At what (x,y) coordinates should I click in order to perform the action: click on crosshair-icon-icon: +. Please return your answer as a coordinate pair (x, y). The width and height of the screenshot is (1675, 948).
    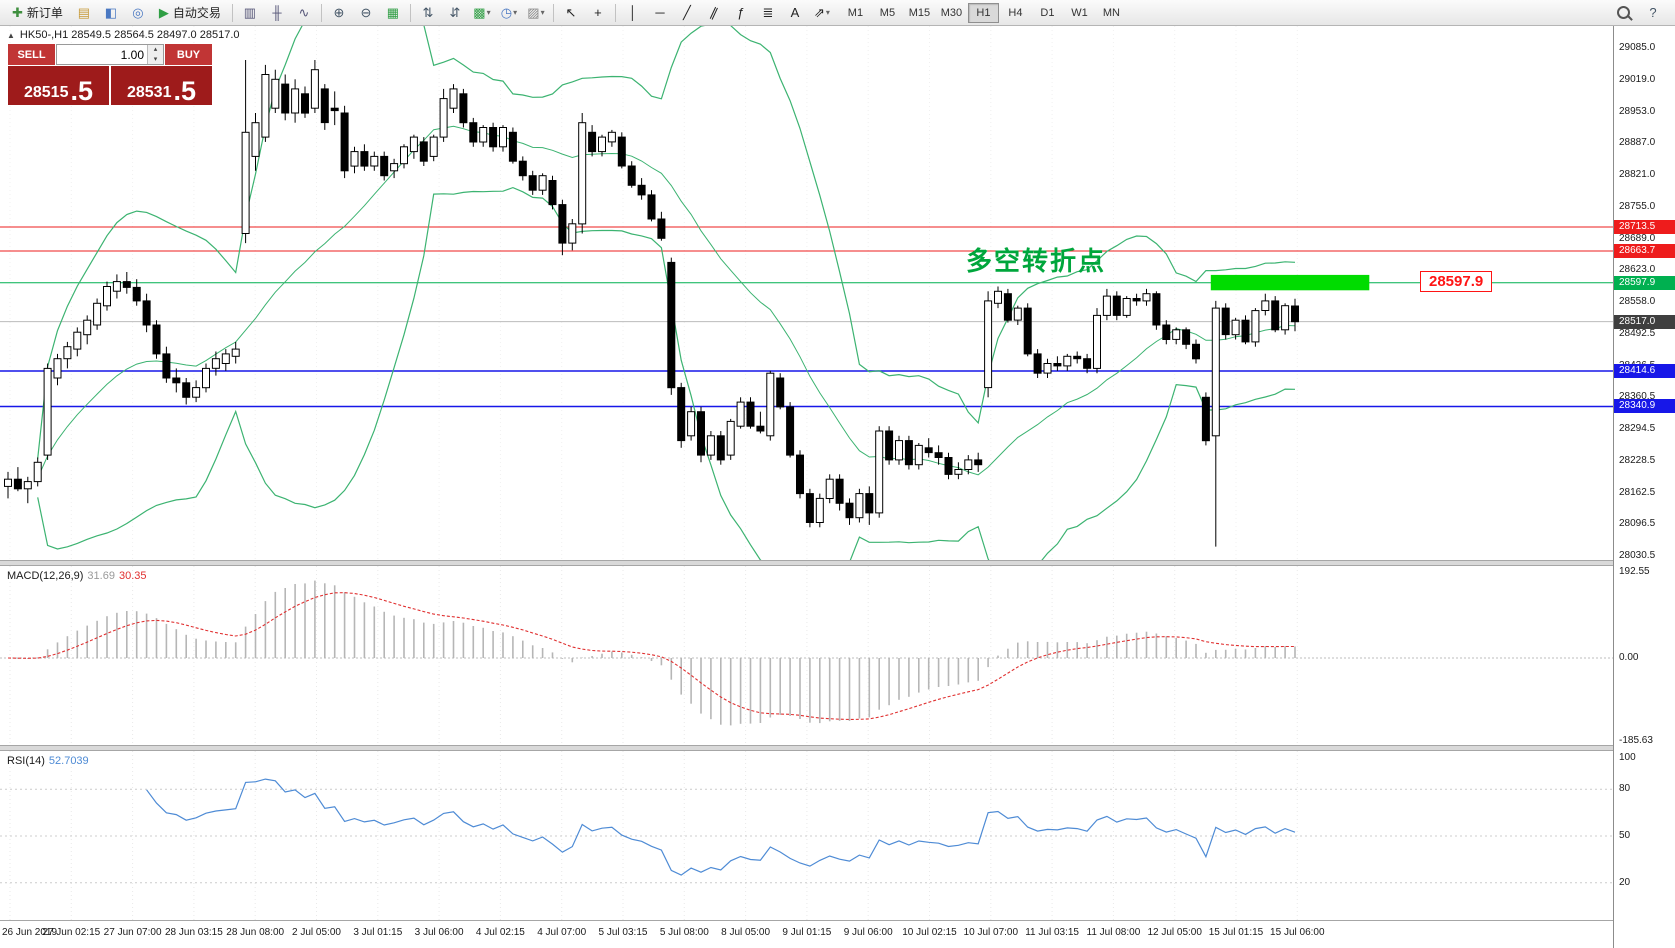
    Looking at the image, I should click on (598, 12).